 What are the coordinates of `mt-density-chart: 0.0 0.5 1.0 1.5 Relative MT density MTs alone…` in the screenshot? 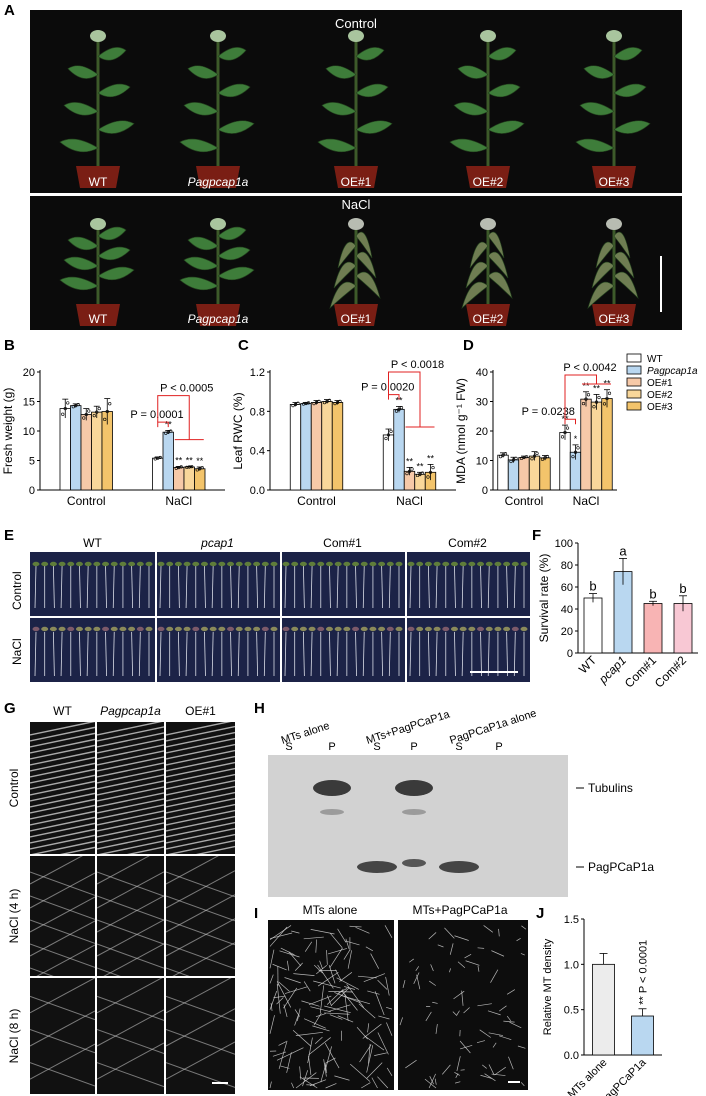 It's located at (602, 1005).